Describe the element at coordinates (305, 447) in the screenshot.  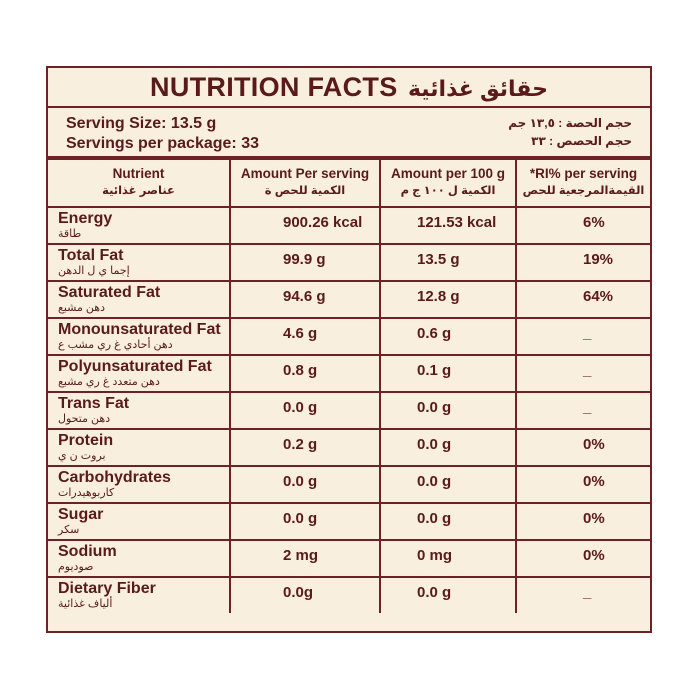
I see `amount-per-serving-cell: 0.2 g` at that location.